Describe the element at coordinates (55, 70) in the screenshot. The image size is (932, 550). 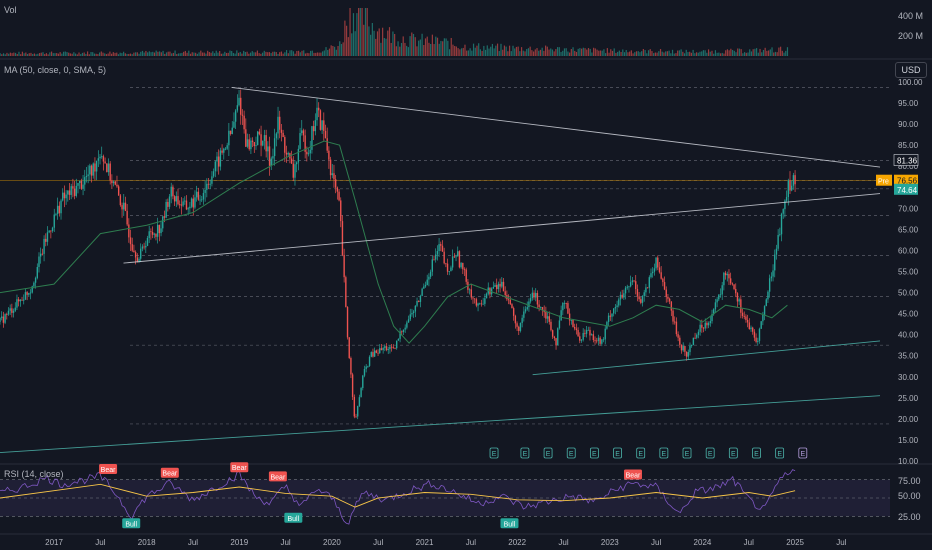
I see `ma-indicator-label: MA (50, close, 0, SMA, 5)` at that location.